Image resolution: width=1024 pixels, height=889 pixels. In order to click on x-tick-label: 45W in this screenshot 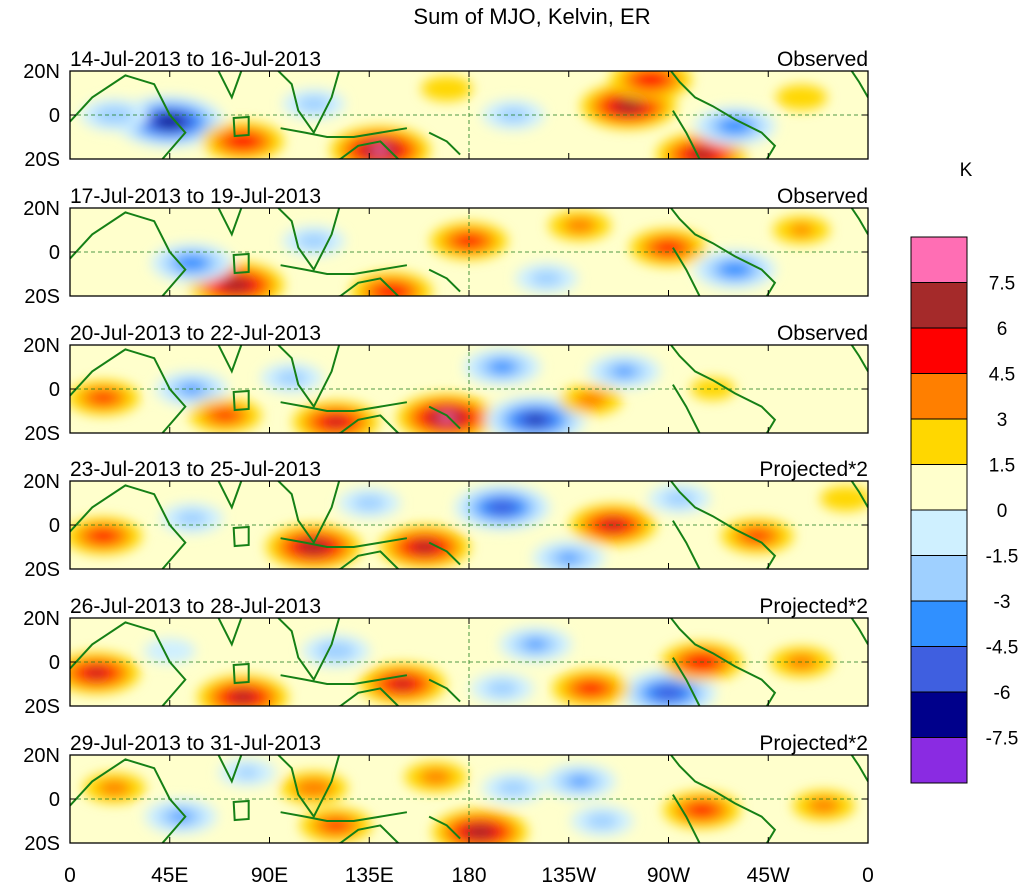, I will do `click(768, 875)`.